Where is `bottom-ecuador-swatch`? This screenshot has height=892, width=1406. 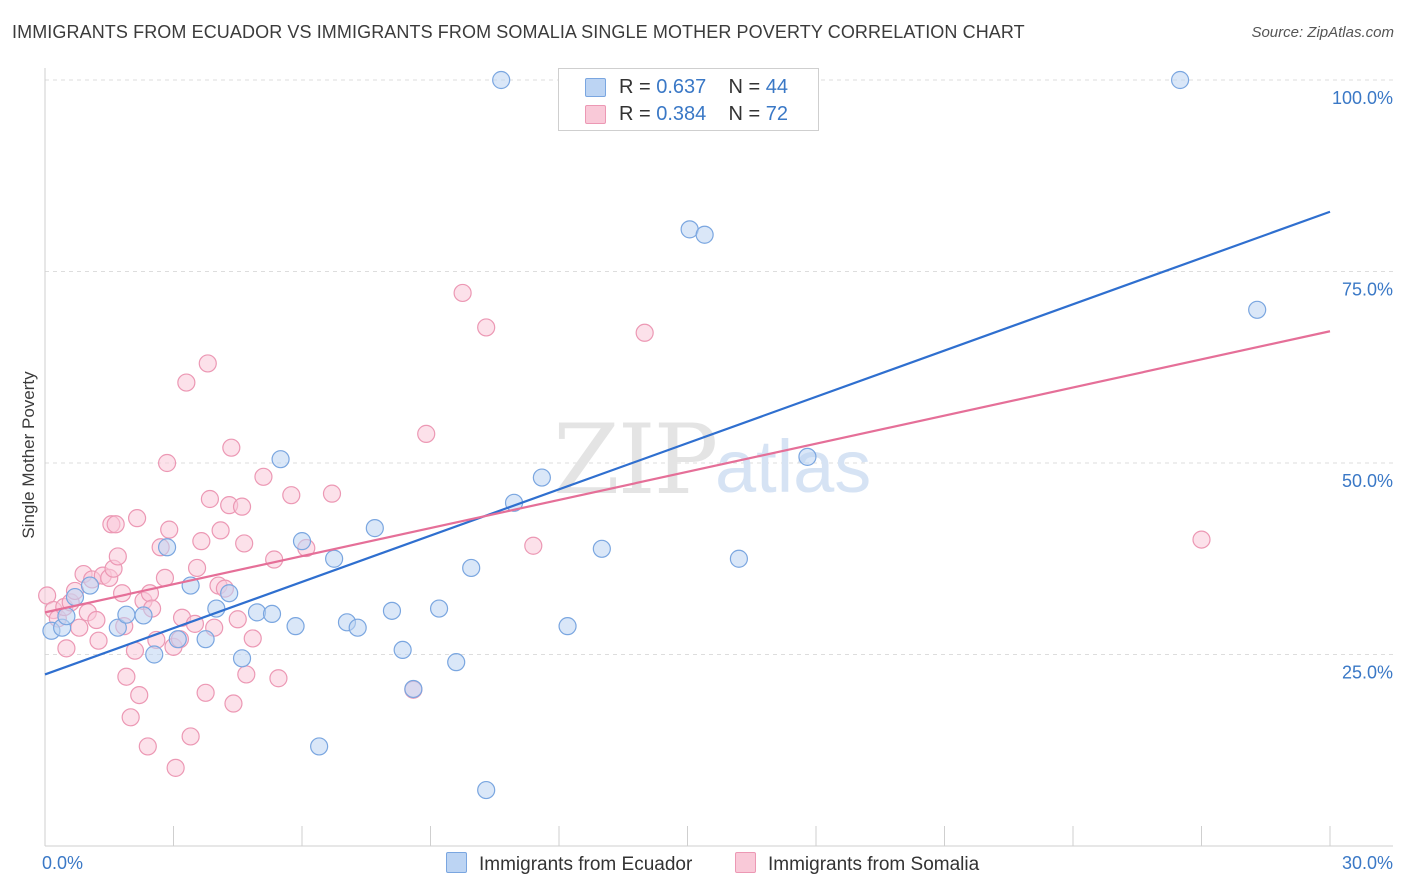
bottom-ecuador-swatch is located at coordinates (456, 862).